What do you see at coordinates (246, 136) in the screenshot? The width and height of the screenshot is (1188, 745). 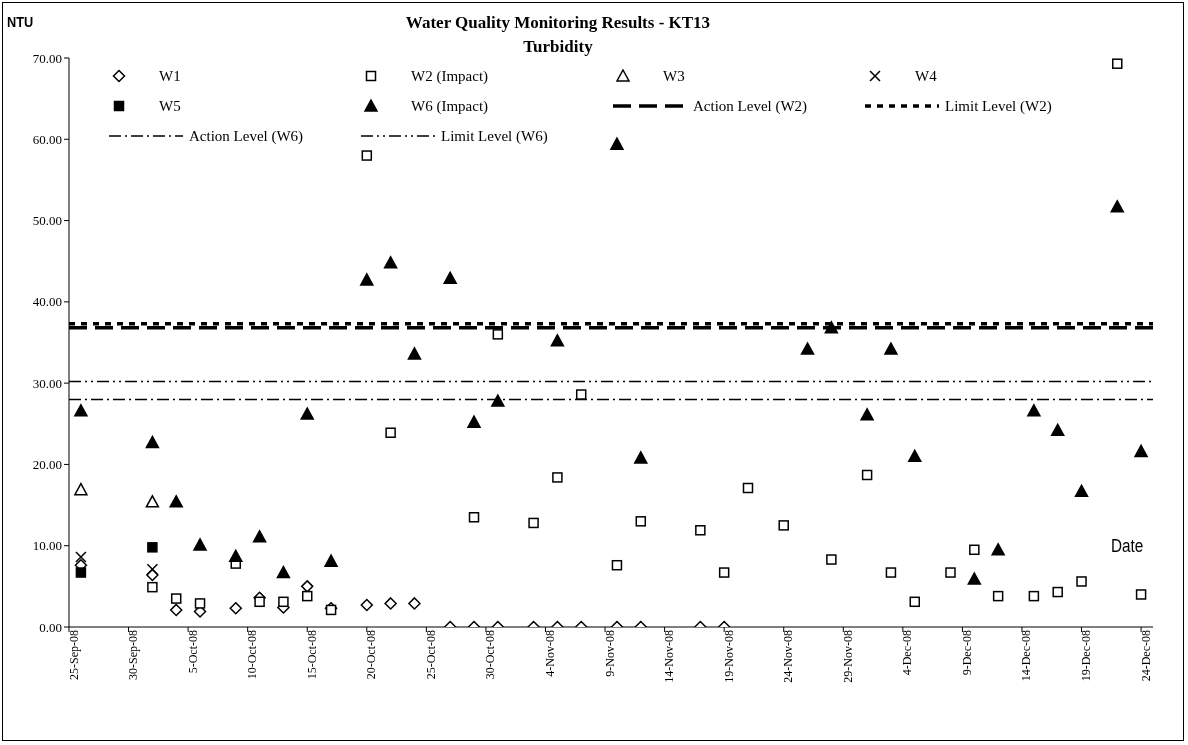 I see `legend-label: Action Level (W6)` at bounding box center [246, 136].